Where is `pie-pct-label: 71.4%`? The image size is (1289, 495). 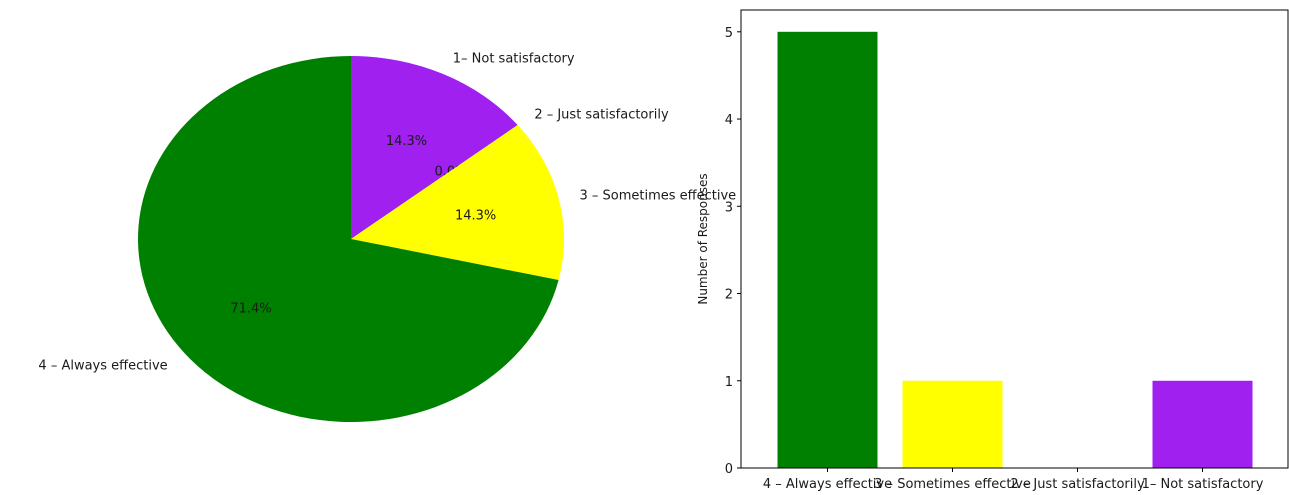 pie-pct-label: 71.4% is located at coordinates (250, 308).